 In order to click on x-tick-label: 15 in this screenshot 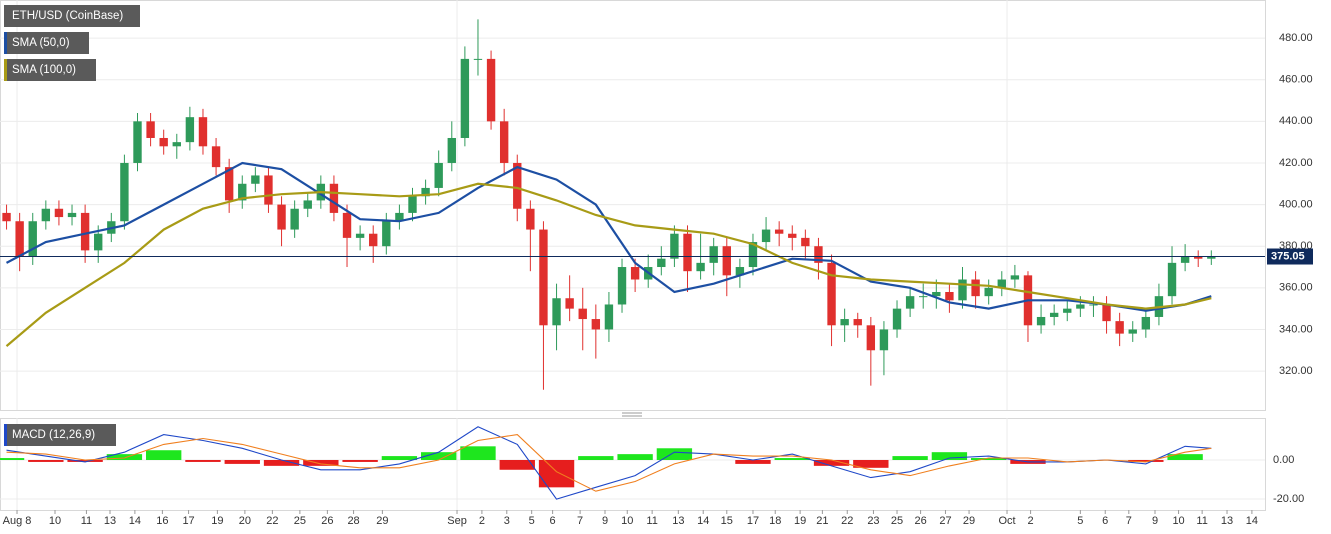, I will do `click(727, 521)`.